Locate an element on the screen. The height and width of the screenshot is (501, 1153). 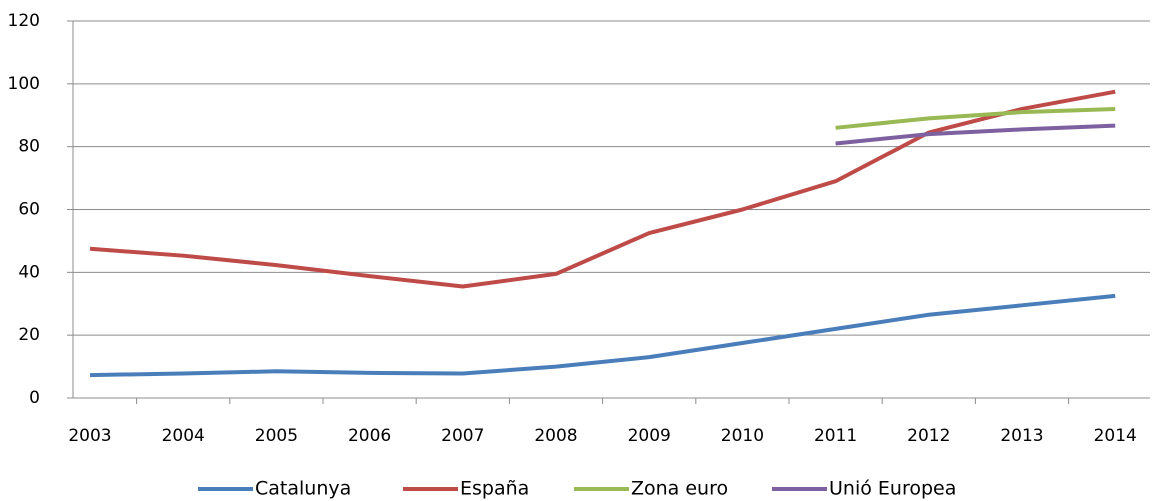
x-tick-label: 2004 is located at coordinates (183, 436).